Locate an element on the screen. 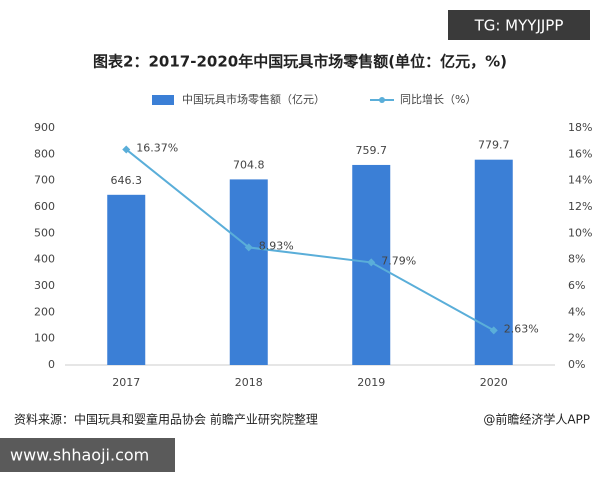 The width and height of the screenshot is (600, 480). bar-value-label: 646.3 is located at coordinates (127, 180).